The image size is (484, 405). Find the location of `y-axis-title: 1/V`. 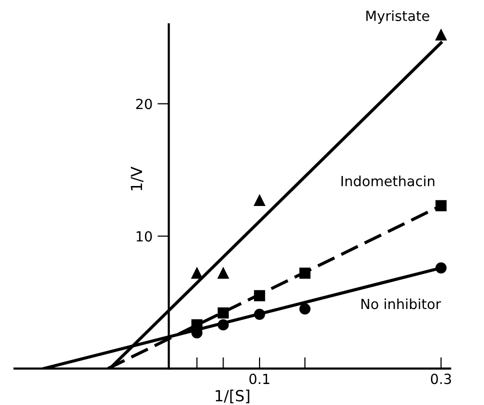

y-axis-title: 1/V is located at coordinates (137, 178).